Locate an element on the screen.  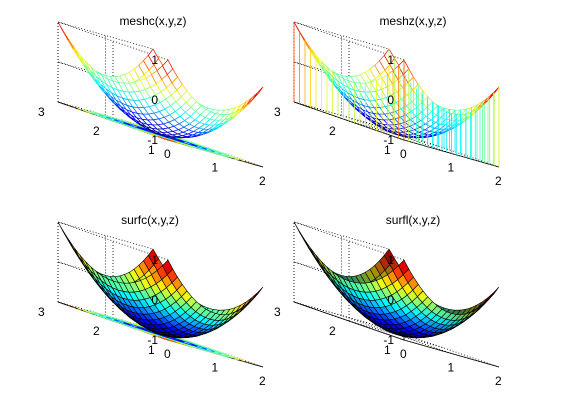
x-axis-line is located at coordinates (451, 353).